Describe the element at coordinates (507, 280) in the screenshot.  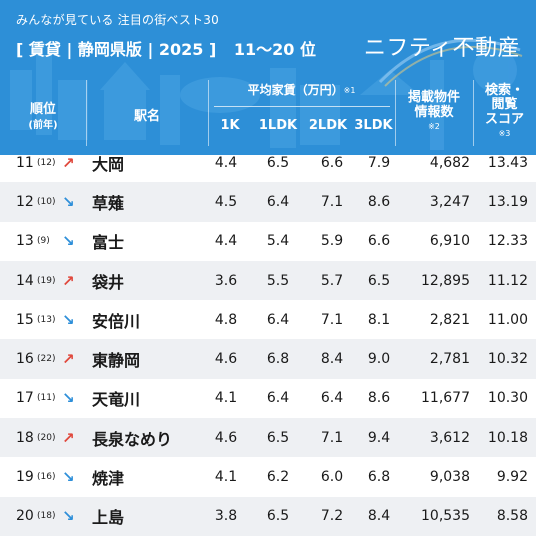
I see `search-score: 11.12` at that location.